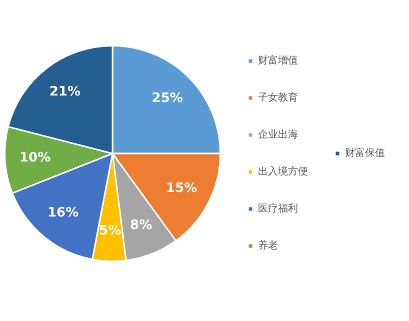 The image size is (409, 321). I want to click on data-label: 8%, so click(141, 226).